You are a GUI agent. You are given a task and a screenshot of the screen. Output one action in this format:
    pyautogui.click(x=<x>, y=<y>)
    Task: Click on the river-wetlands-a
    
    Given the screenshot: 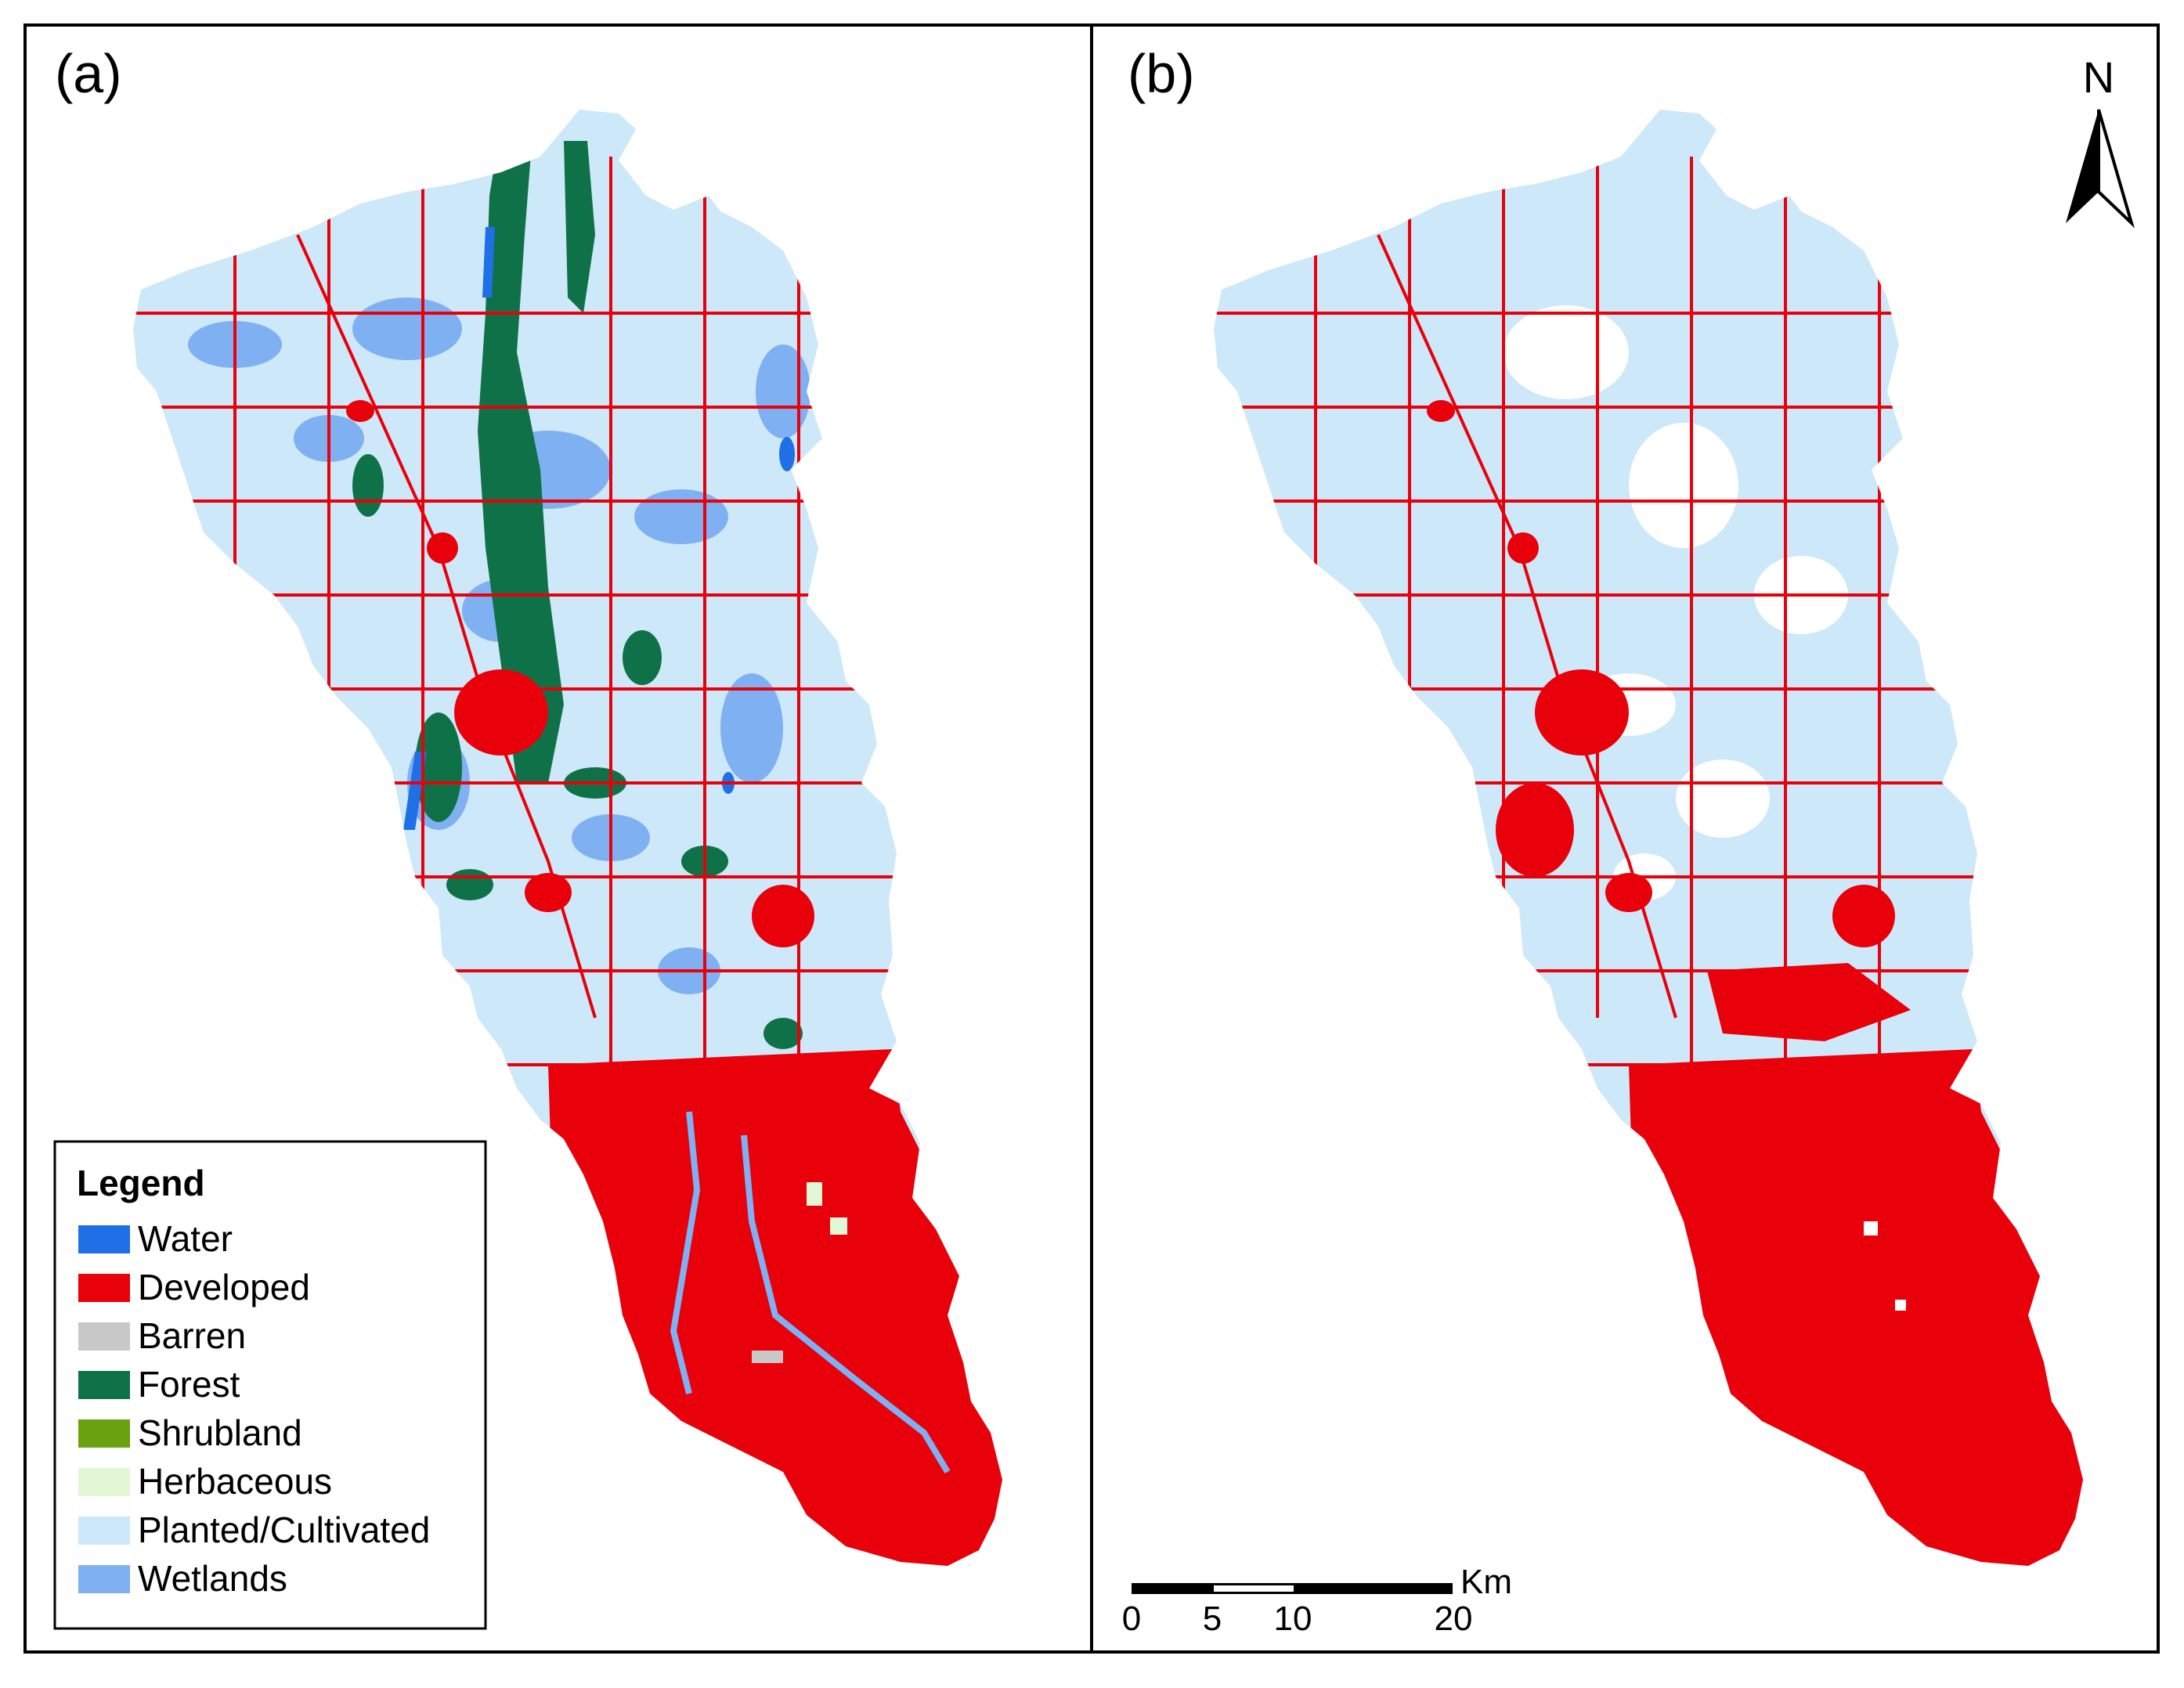 What is the action you would take?
    pyautogui.click(x=810, y=1292)
    